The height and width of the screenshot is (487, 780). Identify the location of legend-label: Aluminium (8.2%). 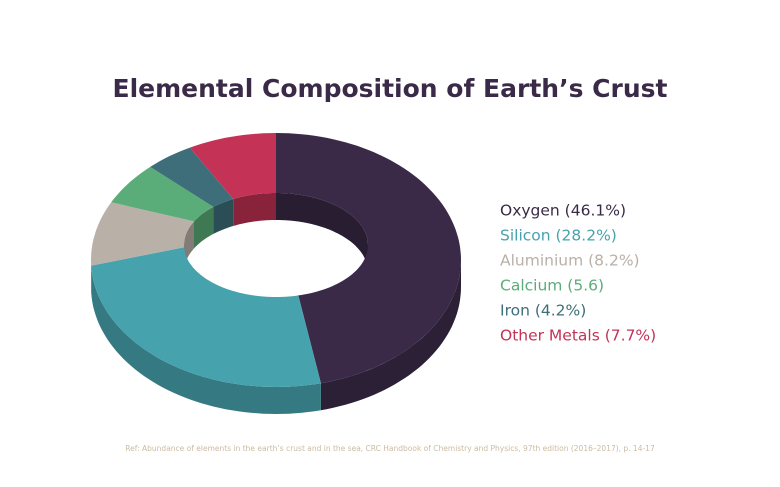
(570, 261).